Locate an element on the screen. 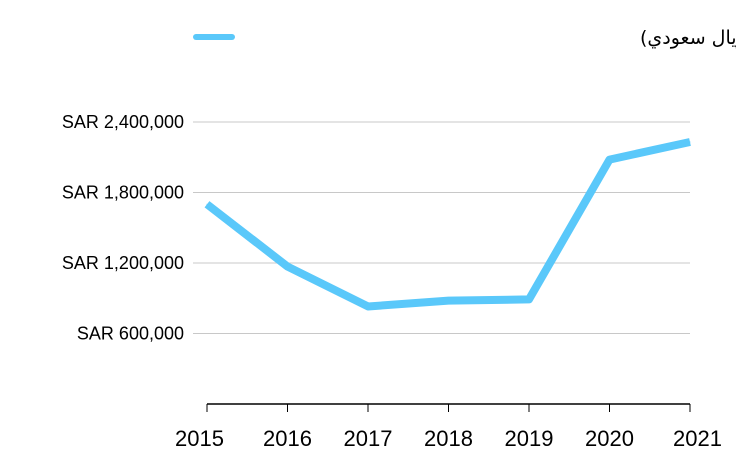 The image size is (736, 451). y-tick-label: SAR 1,200,000 is located at coordinates (123, 263).